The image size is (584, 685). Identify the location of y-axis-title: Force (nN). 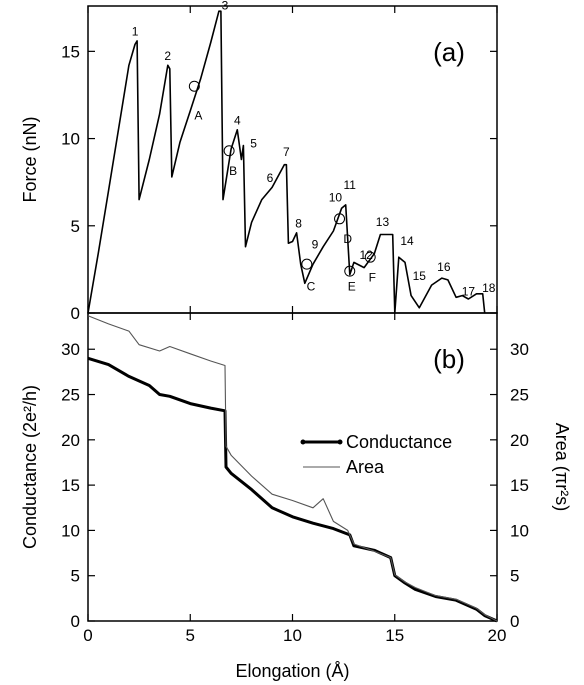
(30, 159).